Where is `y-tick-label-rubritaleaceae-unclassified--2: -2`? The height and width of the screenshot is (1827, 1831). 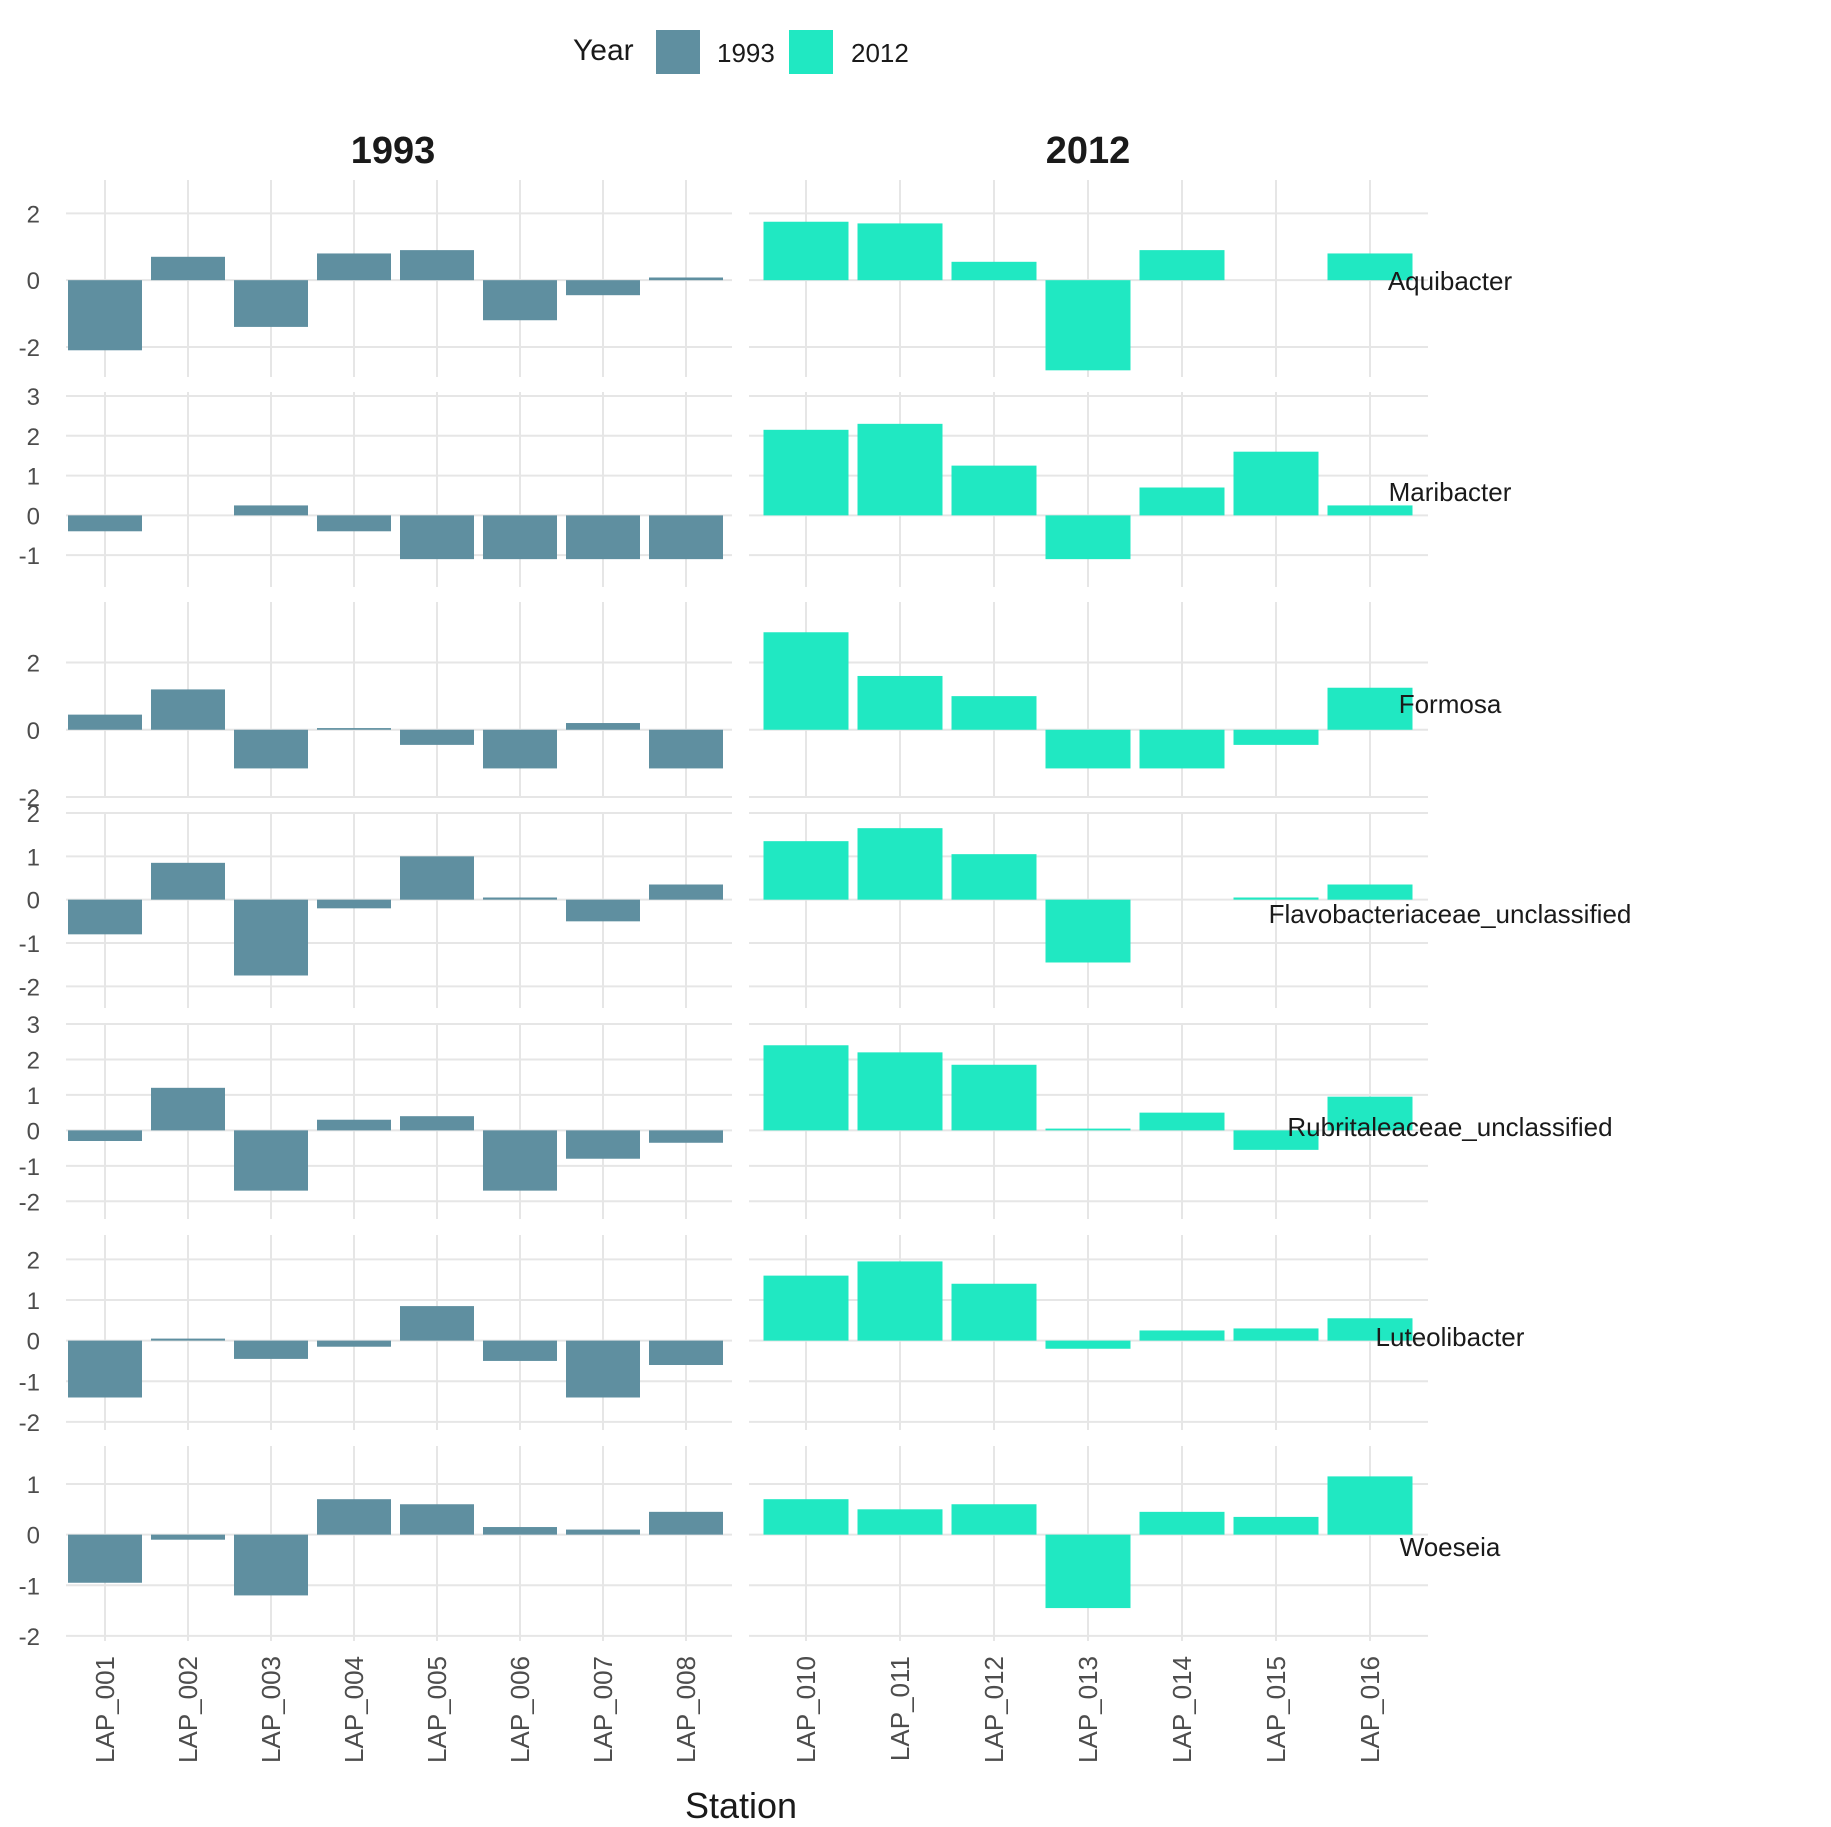
y-tick-label-rubritaleaceae-unclassified--2: -2 is located at coordinates (29, 1202).